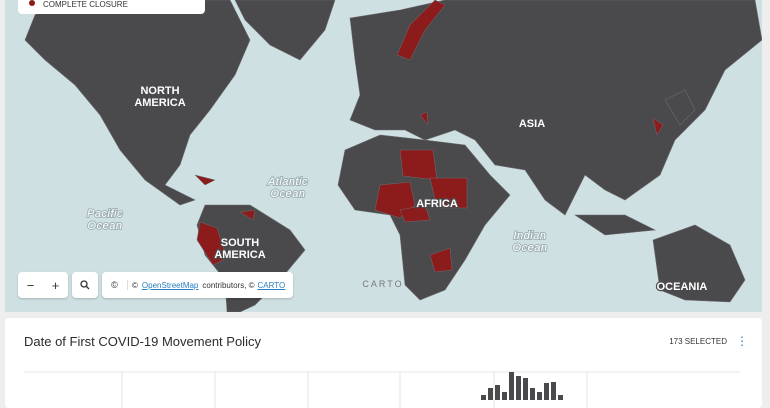  I want to click on zoom-out: −, so click(30, 285).